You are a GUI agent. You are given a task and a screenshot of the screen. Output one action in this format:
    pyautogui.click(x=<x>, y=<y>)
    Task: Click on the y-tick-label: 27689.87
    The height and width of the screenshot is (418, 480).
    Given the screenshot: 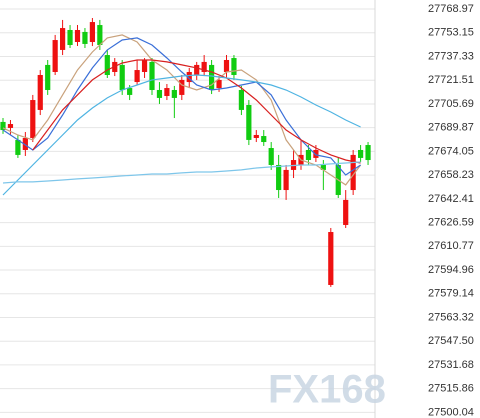 What is the action you would take?
    pyautogui.click(x=451, y=128)
    